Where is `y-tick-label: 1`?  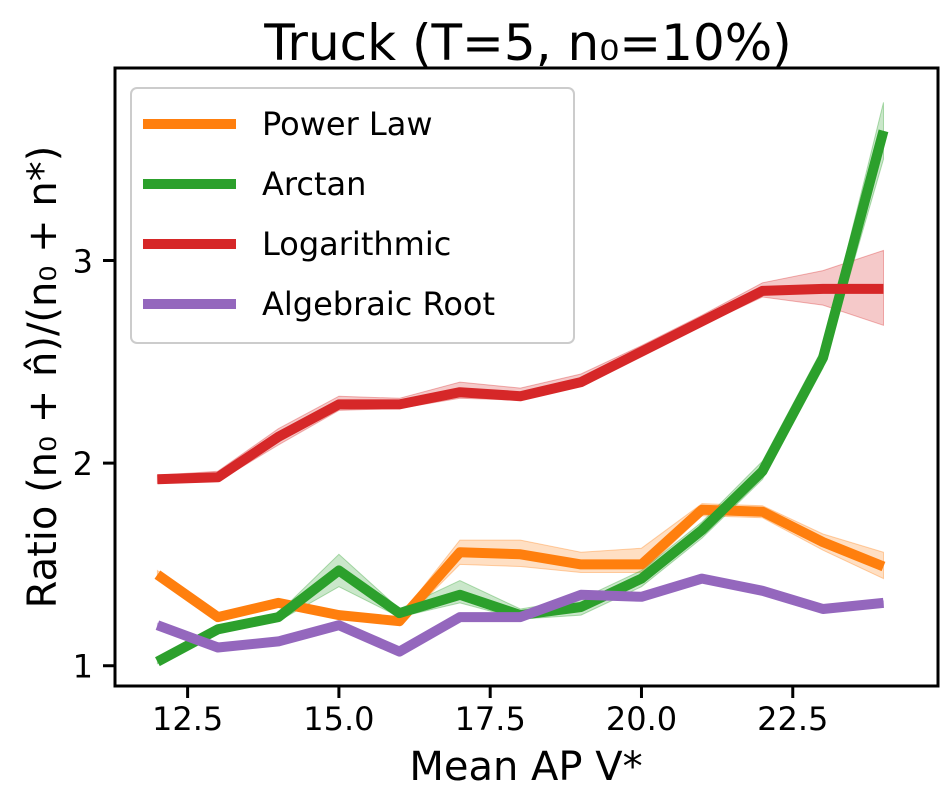 y-tick-label: 1 is located at coordinates (83, 667).